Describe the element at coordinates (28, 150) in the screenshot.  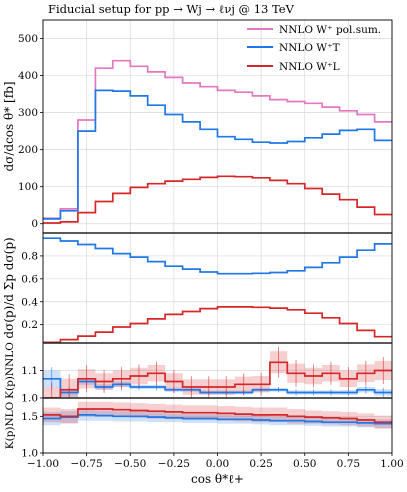
I see `y-tick-label: 200` at that location.